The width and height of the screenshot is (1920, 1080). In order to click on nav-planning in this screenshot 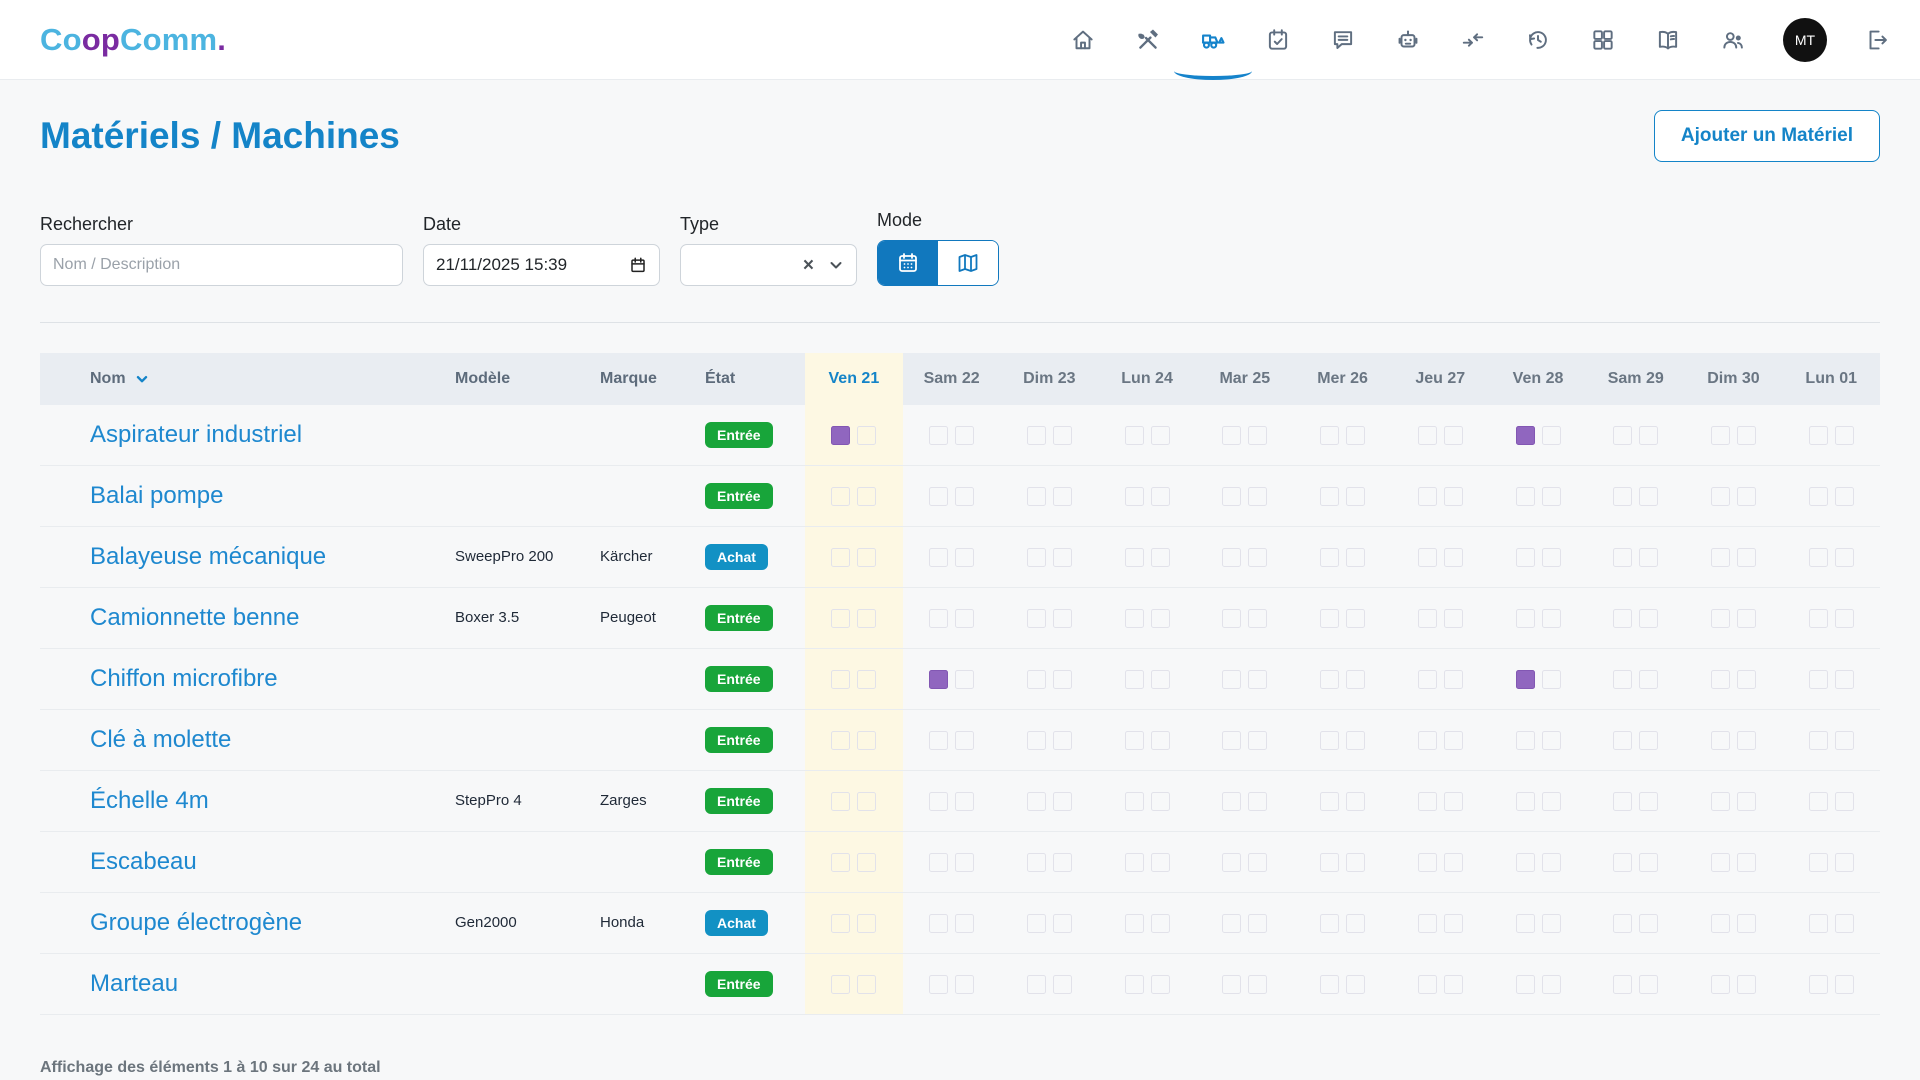, I will do `click(1278, 40)`.